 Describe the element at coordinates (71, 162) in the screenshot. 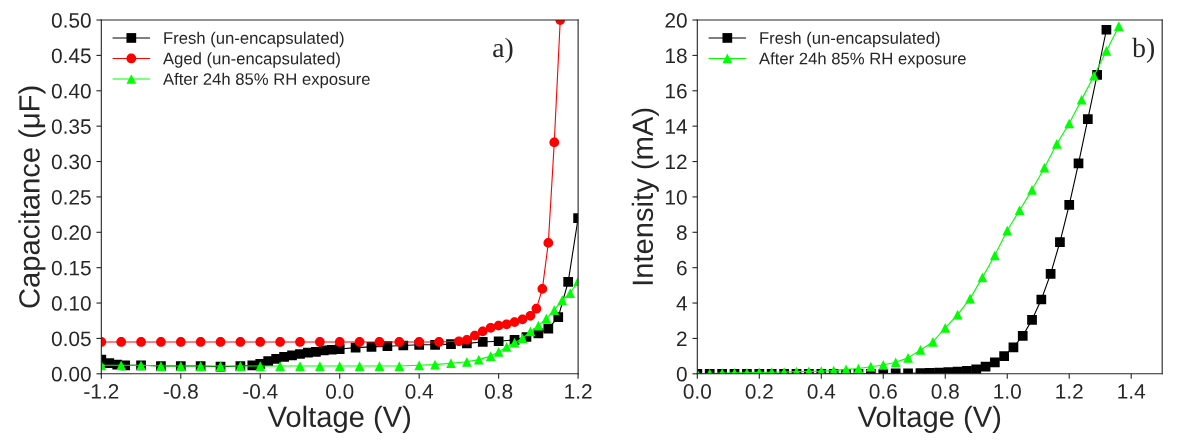

I see `y-tick-label: 0.30` at that location.